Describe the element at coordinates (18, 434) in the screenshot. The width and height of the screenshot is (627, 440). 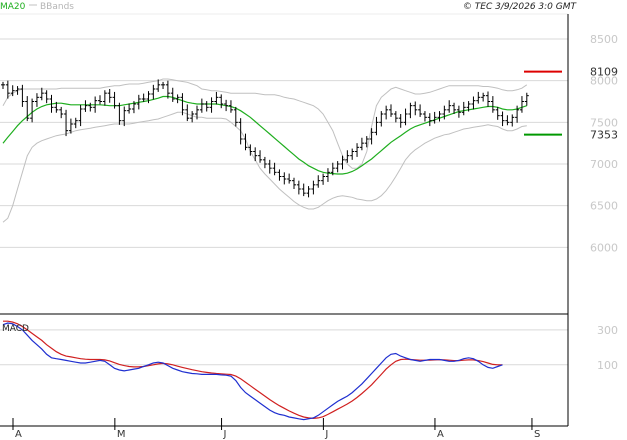
I see `x-tick-label: A` at that location.